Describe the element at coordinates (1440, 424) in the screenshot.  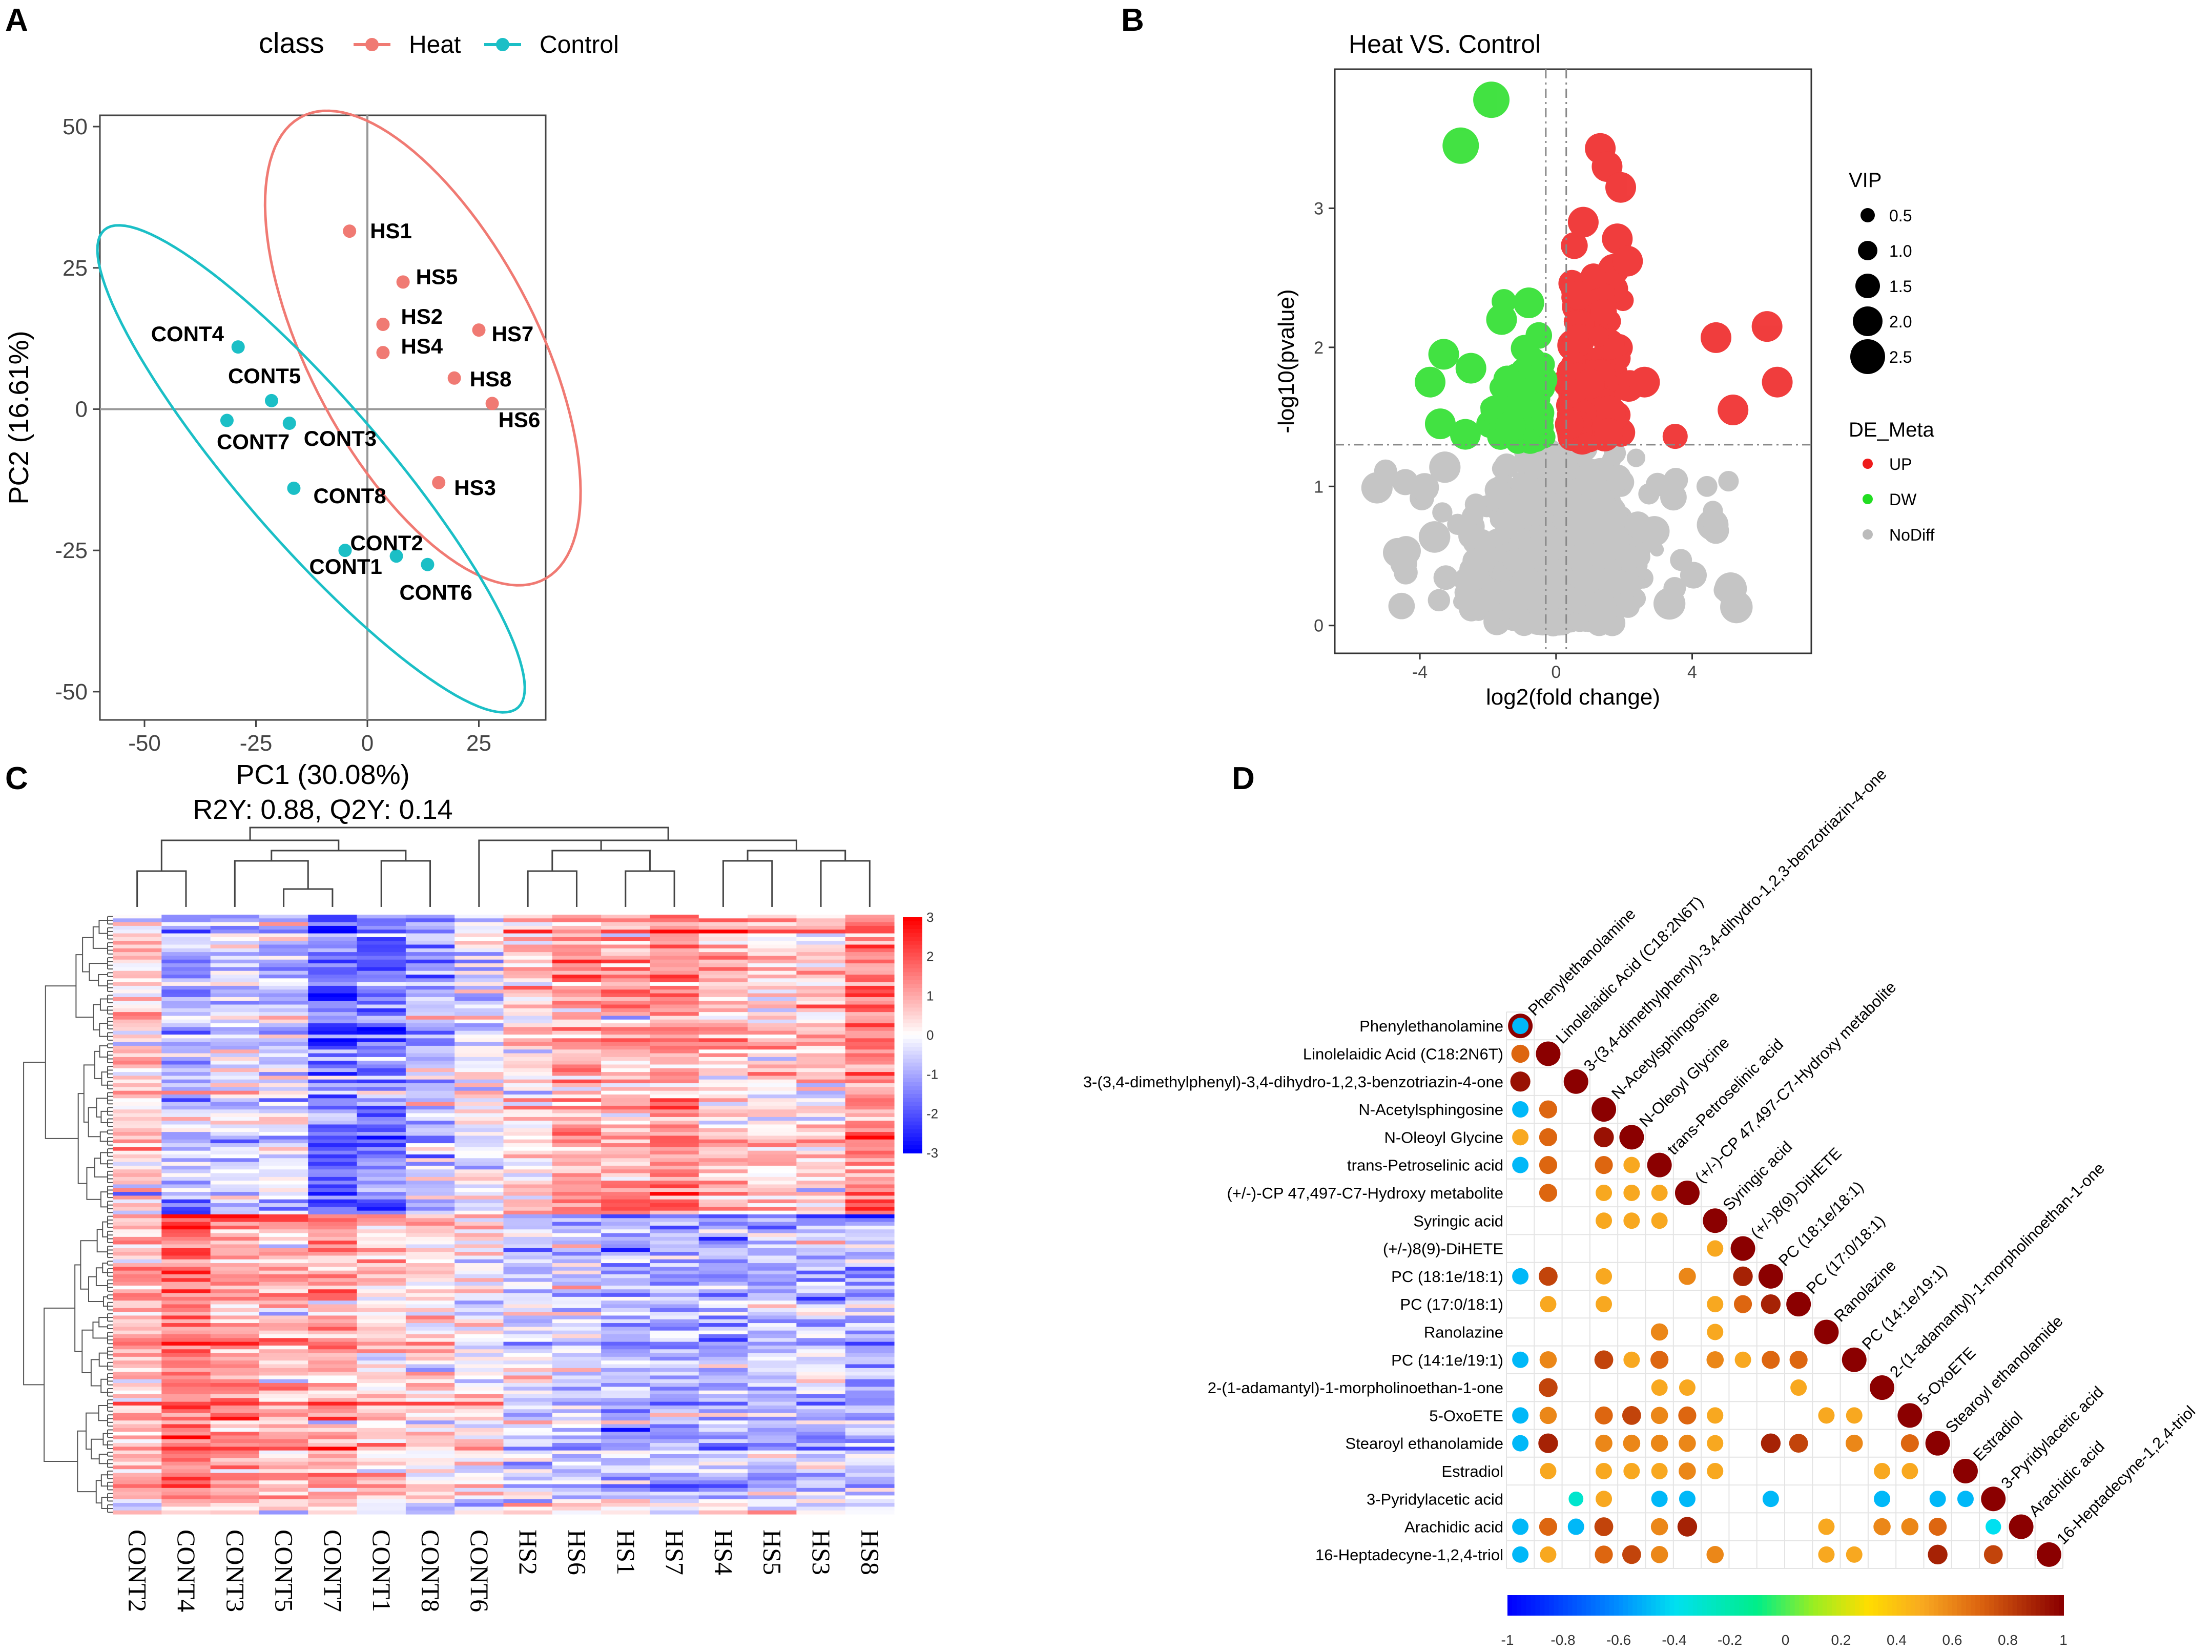
I see `highlight-point` at that location.